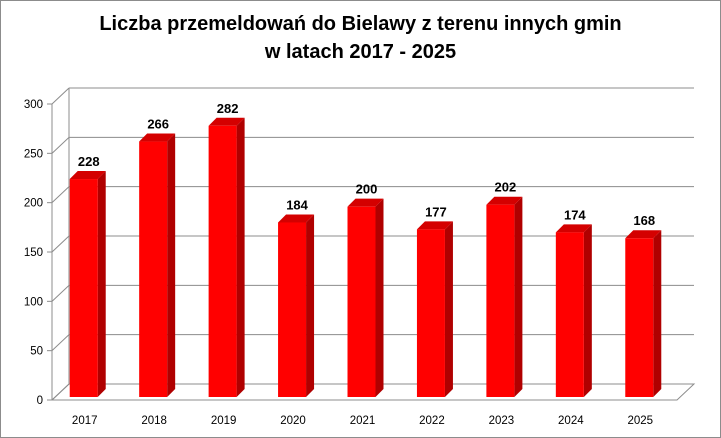  What do you see at coordinates (40, 401) in the screenshot?
I see `y-tick-label: 0` at bounding box center [40, 401].